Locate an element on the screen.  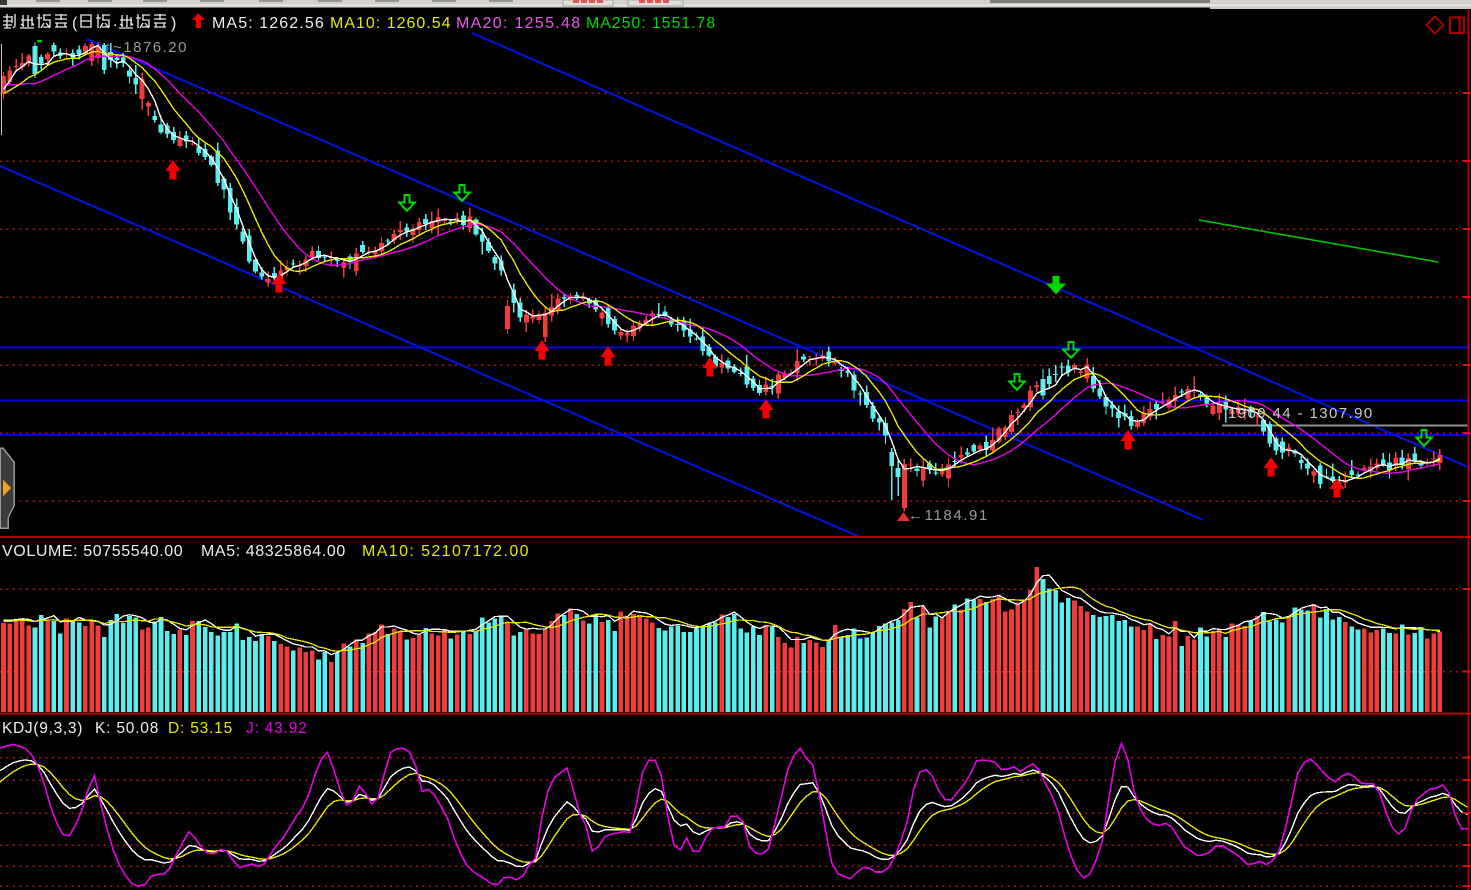
svg-text: J: 43.92 is located at coordinates (277, 728).